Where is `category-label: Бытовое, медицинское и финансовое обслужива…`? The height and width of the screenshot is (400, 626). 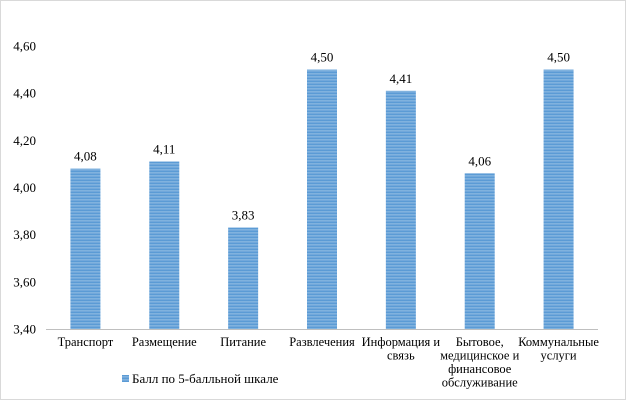 category-label: Бытовое, медицинское и финансовое обслужива… is located at coordinates (479, 362).